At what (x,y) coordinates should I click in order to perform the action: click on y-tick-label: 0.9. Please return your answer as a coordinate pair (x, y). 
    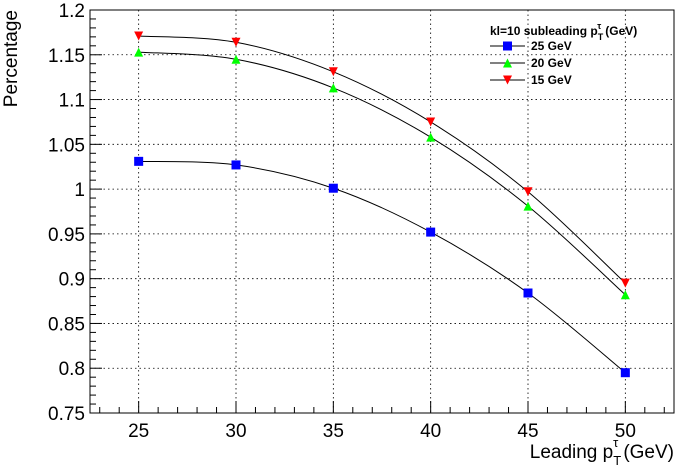
    Looking at the image, I should click on (72, 280).